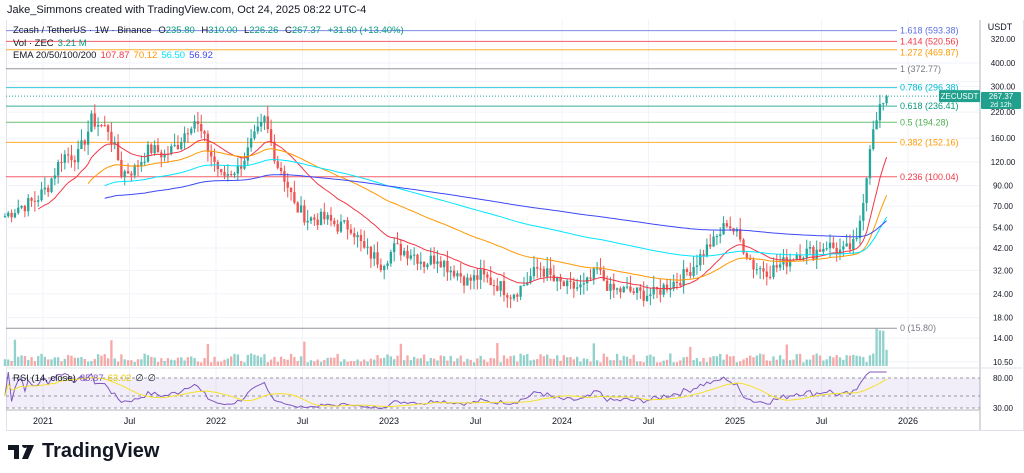  What do you see at coordinates (1001, 100) in the screenshot?
I see `price-tag` at bounding box center [1001, 100].